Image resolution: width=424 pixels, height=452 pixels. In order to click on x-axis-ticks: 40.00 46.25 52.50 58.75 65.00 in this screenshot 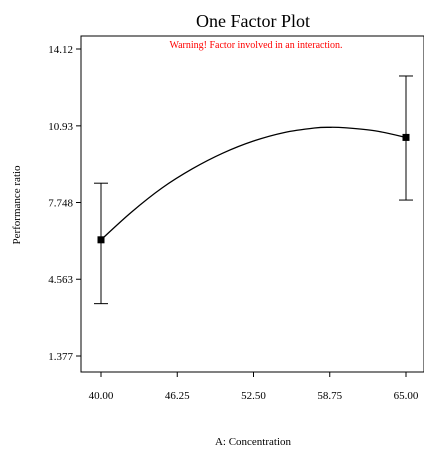, I will do `click(254, 387)`.